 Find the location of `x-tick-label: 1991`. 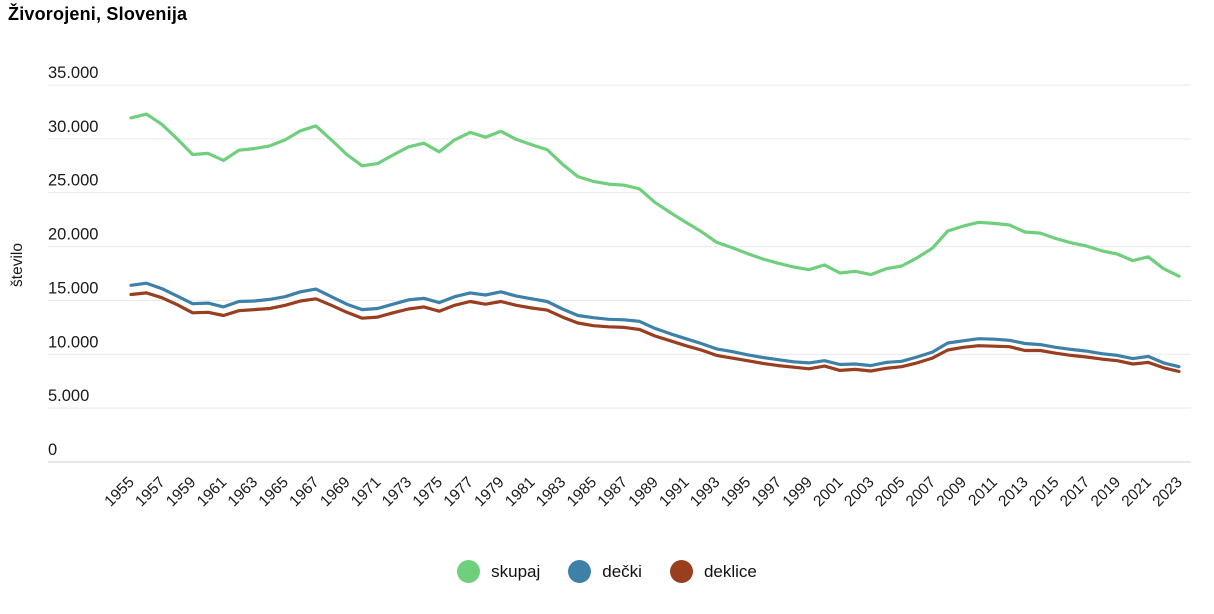

x-tick-label: 1991 is located at coordinates (674, 492).